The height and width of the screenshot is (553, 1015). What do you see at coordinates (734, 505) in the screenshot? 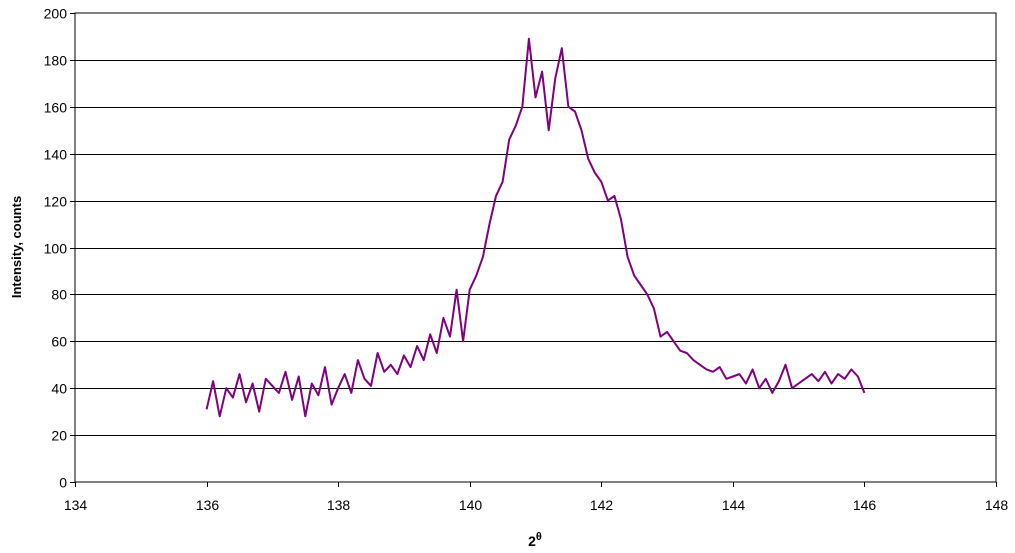
I see `x-tick-label: 144` at bounding box center [734, 505].